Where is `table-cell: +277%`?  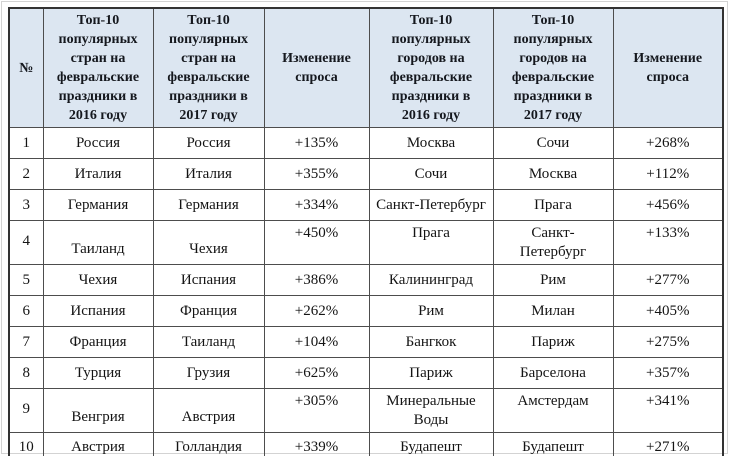
table-cell: +277% is located at coordinates (668, 280).